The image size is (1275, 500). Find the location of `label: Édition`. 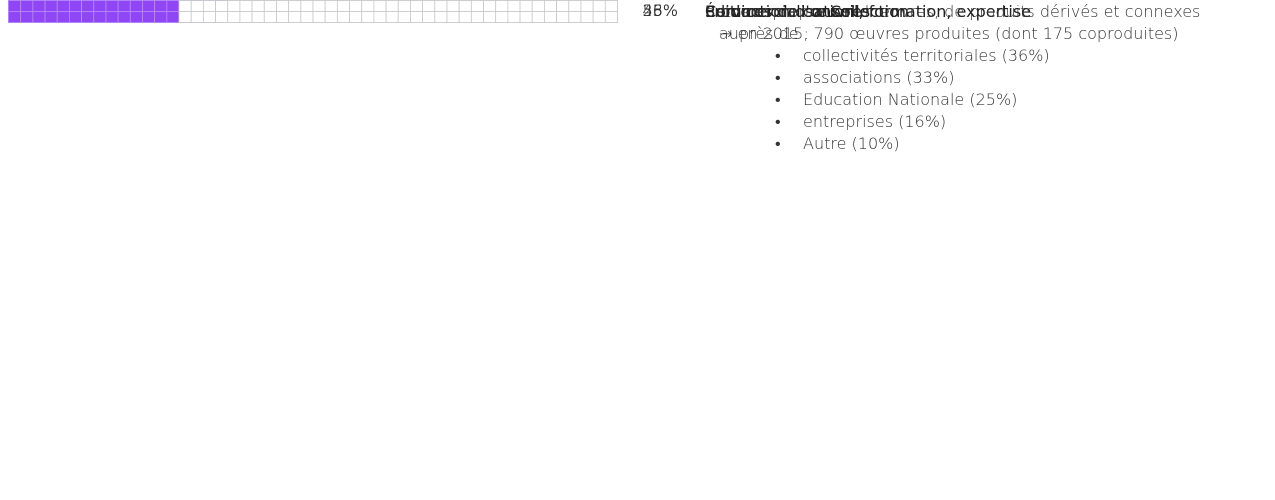

label: Édition is located at coordinates (982, 12).